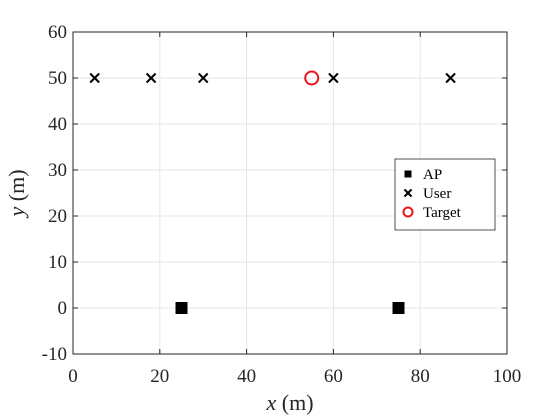  I want to click on y-axis-label-unit: (m), so click(16, 185).